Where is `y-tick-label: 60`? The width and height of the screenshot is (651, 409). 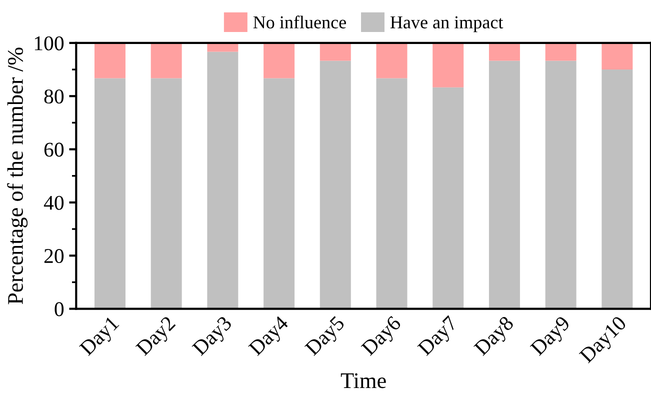
y-tick-label: 60 is located at coordinates (54, 149).